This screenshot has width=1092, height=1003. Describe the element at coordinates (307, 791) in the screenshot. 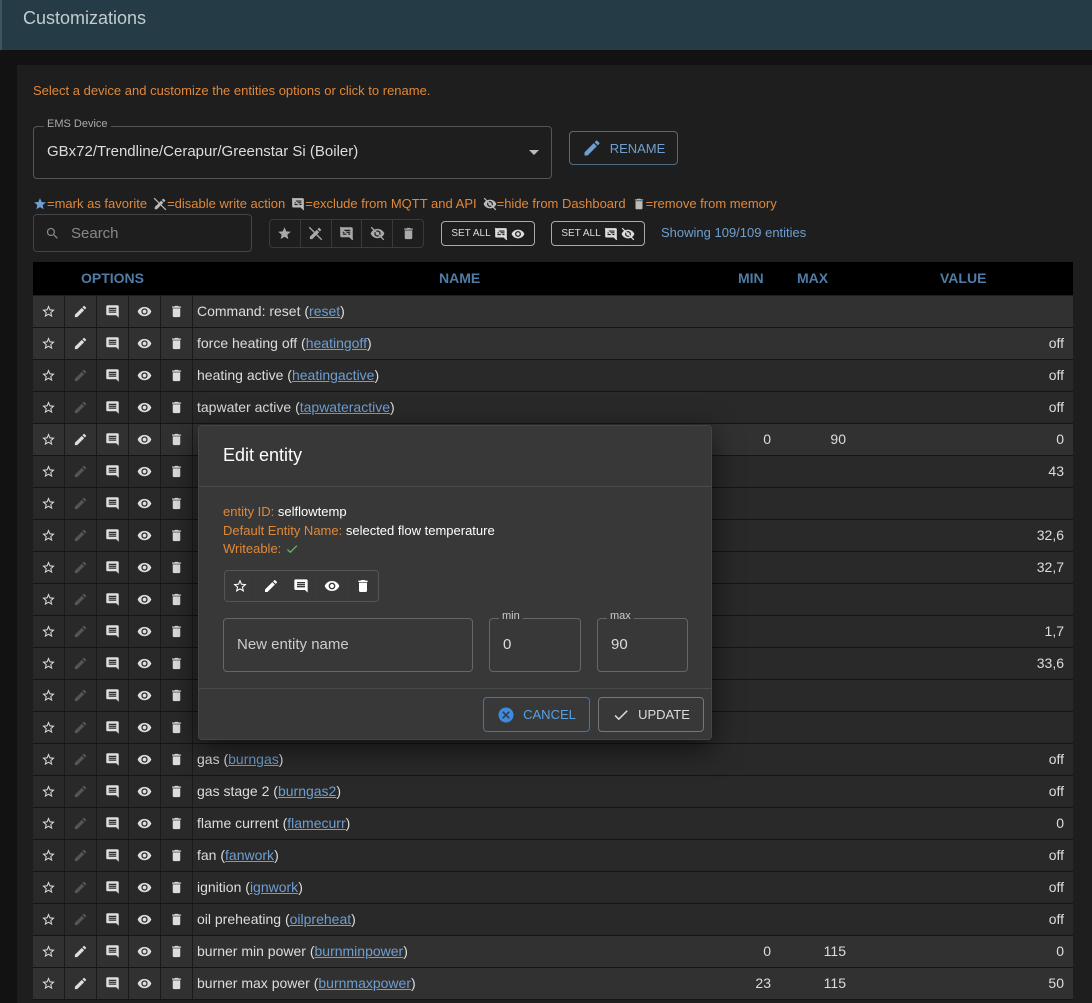

I see `entity-id-link: burngas2` at that location.